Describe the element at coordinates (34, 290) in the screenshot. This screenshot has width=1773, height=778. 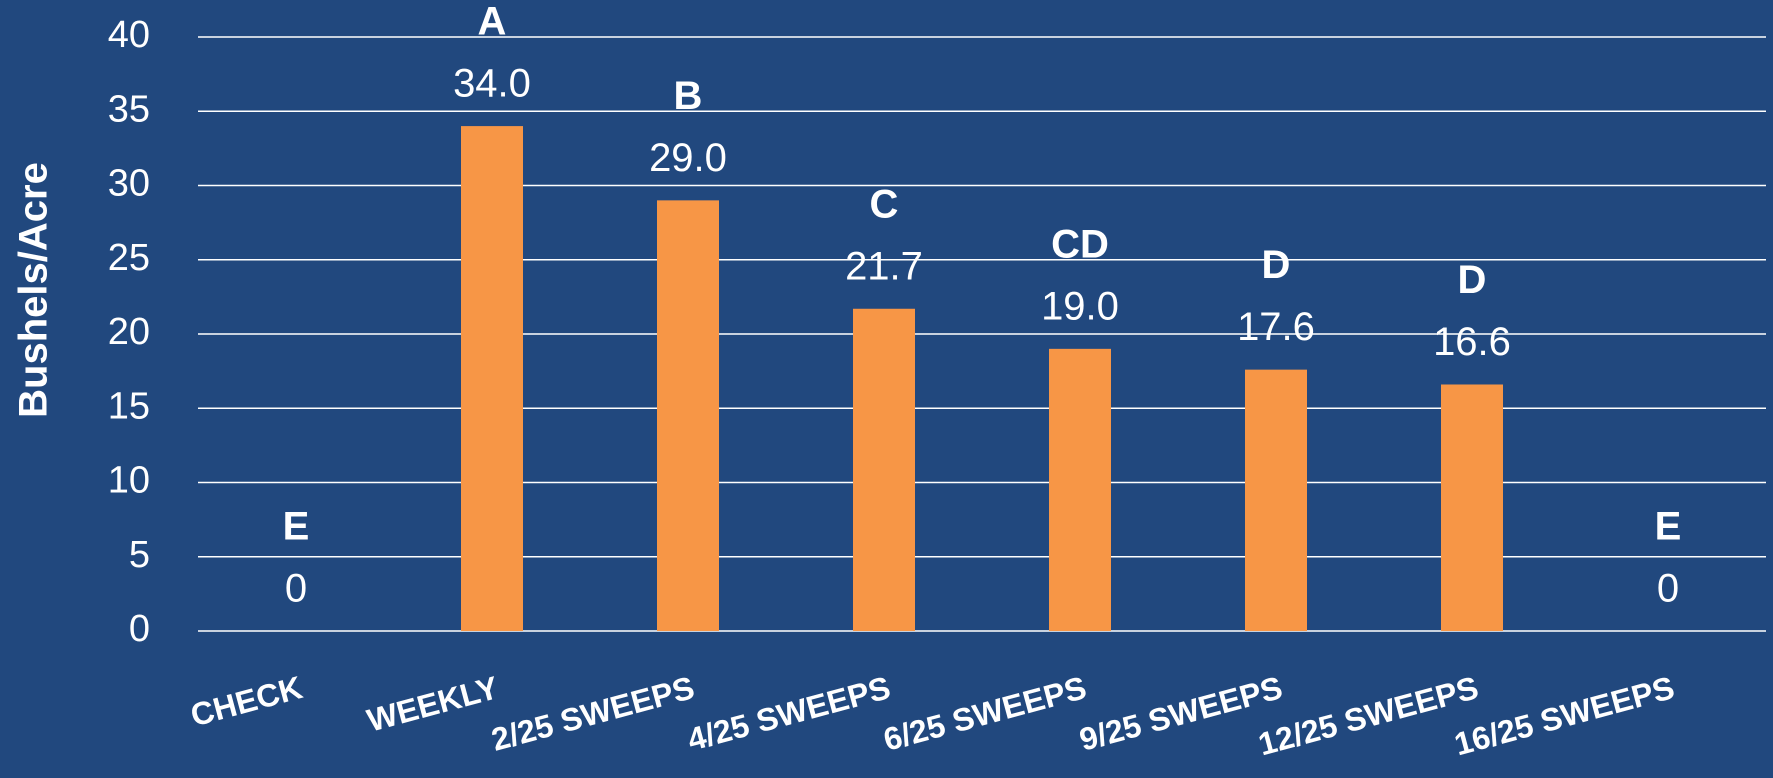
I see `y-axis-label: Bushels/Acre` at that location.